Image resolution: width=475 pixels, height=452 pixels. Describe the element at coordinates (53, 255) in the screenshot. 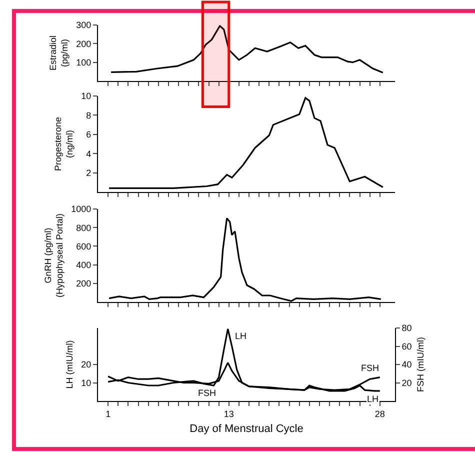

I see `y-axis-title: GnRH (pg/ml) (Hypophyseal Portal)` at that location.